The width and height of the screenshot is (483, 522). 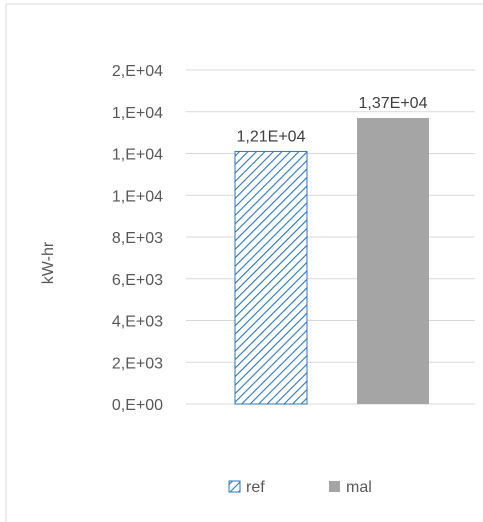 I want to click on data-label-mal: 1,37E+04, so click(x=393, y=103).